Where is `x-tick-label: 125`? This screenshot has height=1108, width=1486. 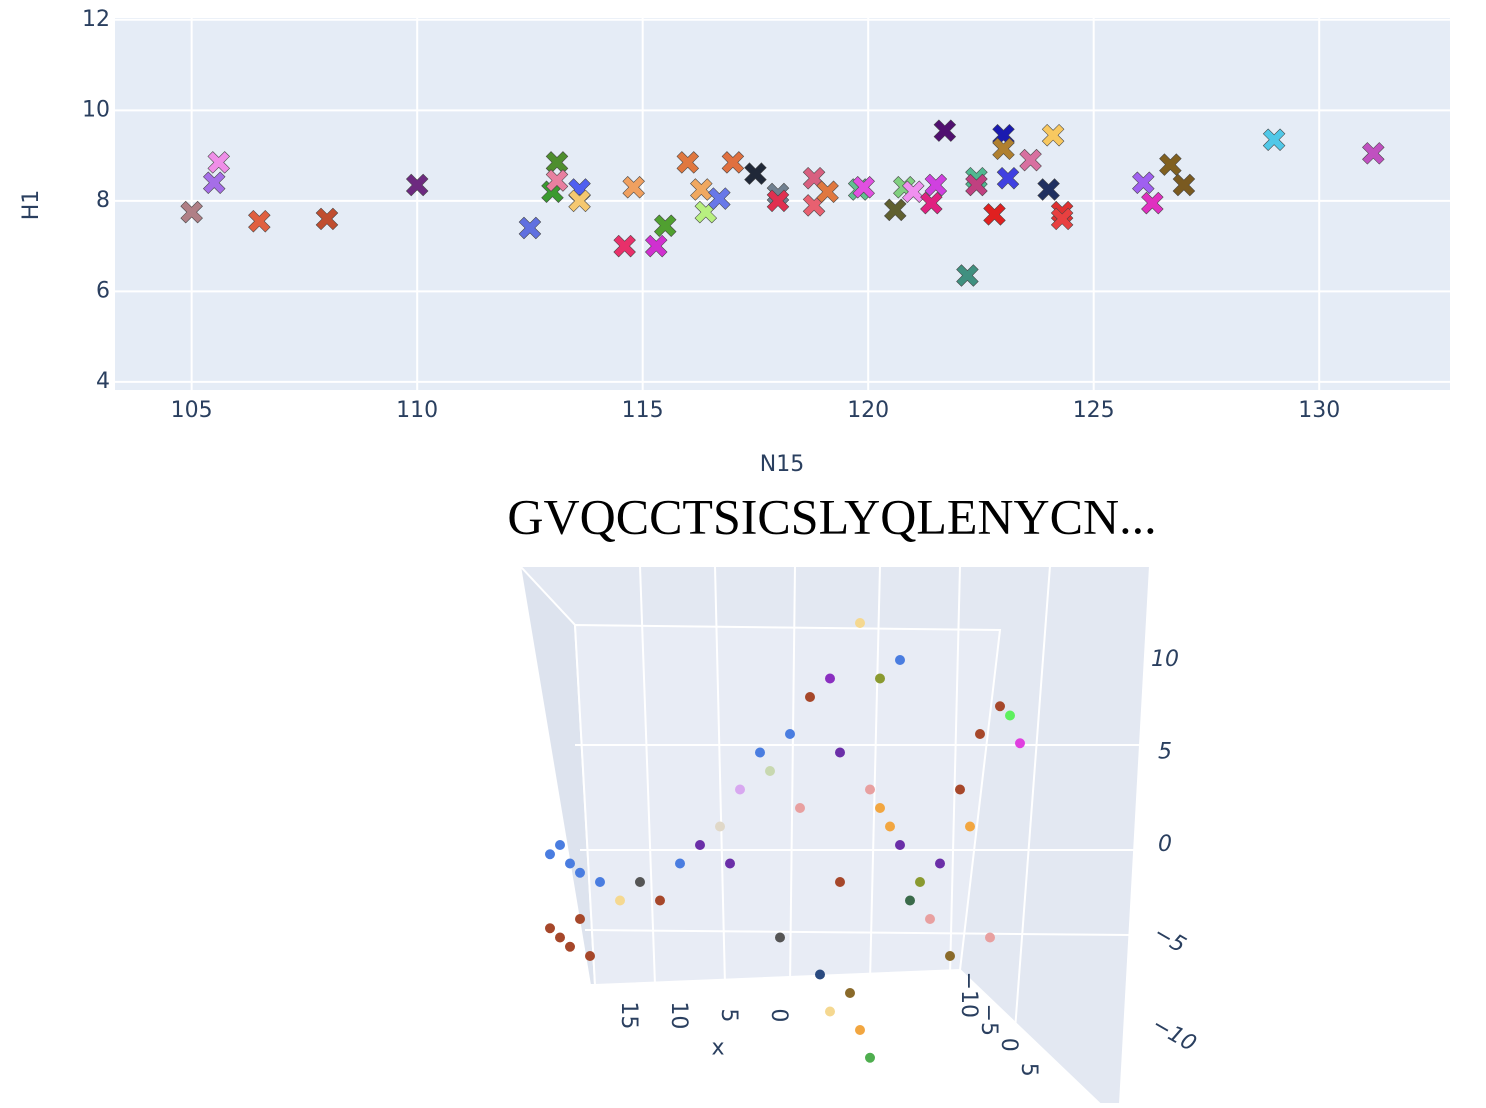
x-tick-label: 125 is located at coordinates (1094, 410).